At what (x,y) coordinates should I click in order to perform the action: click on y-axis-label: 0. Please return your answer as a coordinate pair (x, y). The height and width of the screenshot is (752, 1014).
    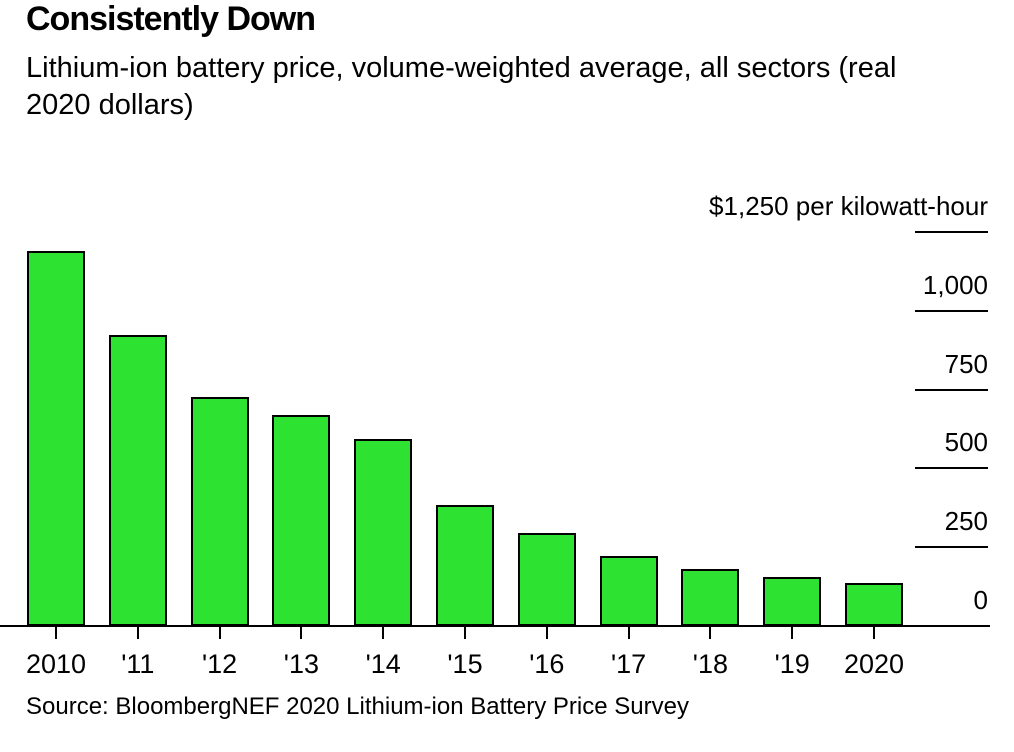
    Looking at the image, I should click on (980, 600).